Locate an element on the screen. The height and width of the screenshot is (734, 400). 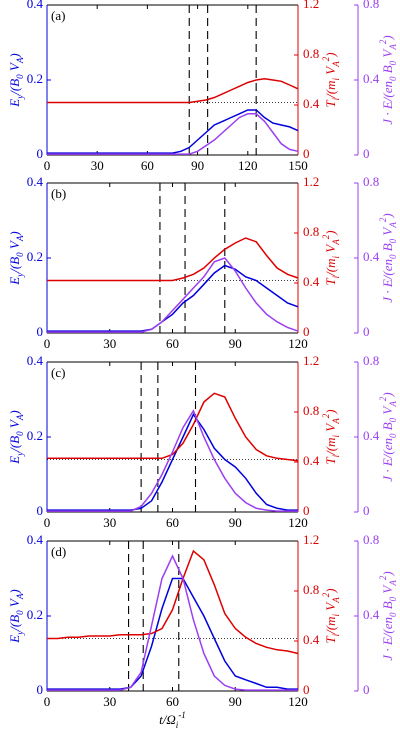
panel-label: (a) is located at coordinates (58, 15).